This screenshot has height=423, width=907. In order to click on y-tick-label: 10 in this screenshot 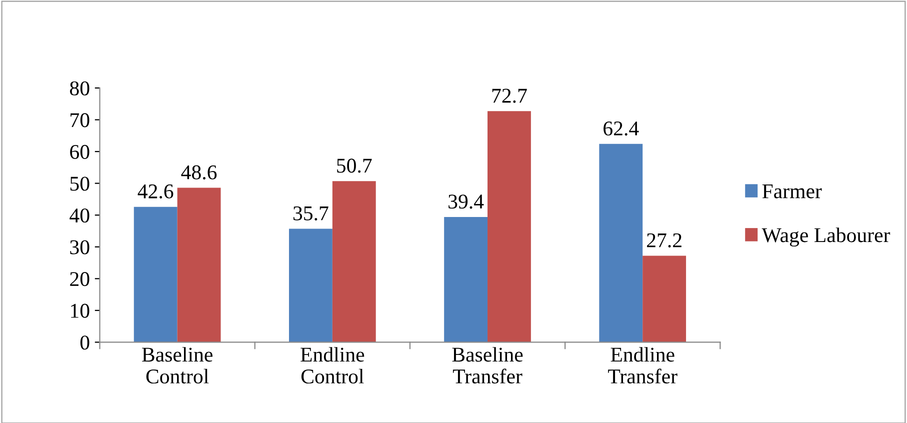, I will do `click(80, 311)`.